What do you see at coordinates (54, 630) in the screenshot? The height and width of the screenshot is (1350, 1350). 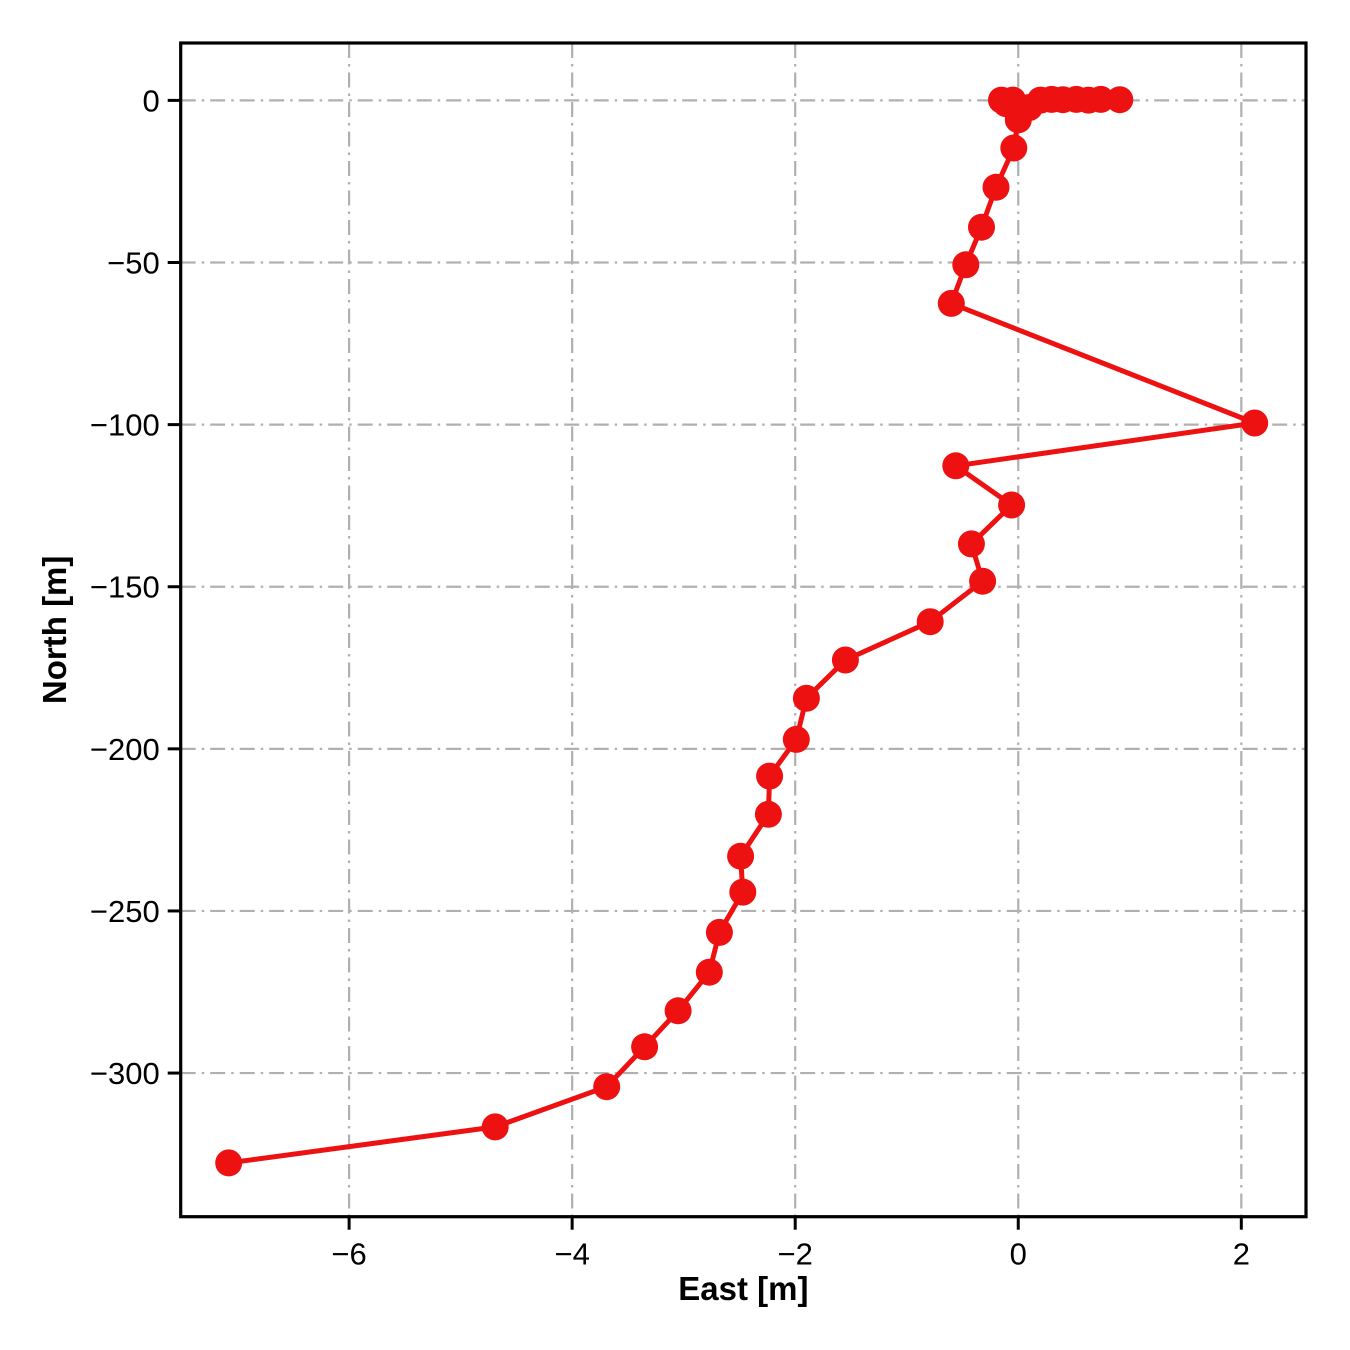 I see `y-axis-label: North [m]` at bounding box center [54, 630].